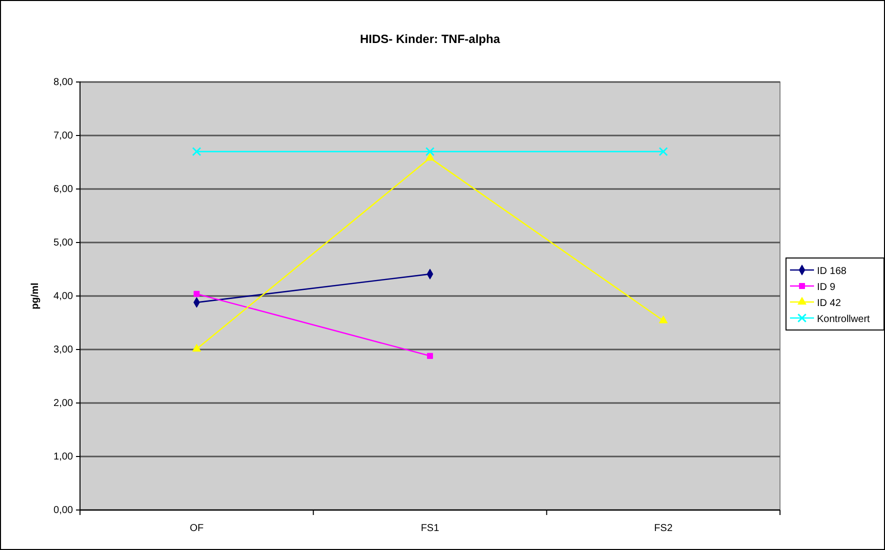 Image resolution: width=885 pixels, height=550 pixels. I want to click on y-axis-title: pg/ml, so click(35, 296).